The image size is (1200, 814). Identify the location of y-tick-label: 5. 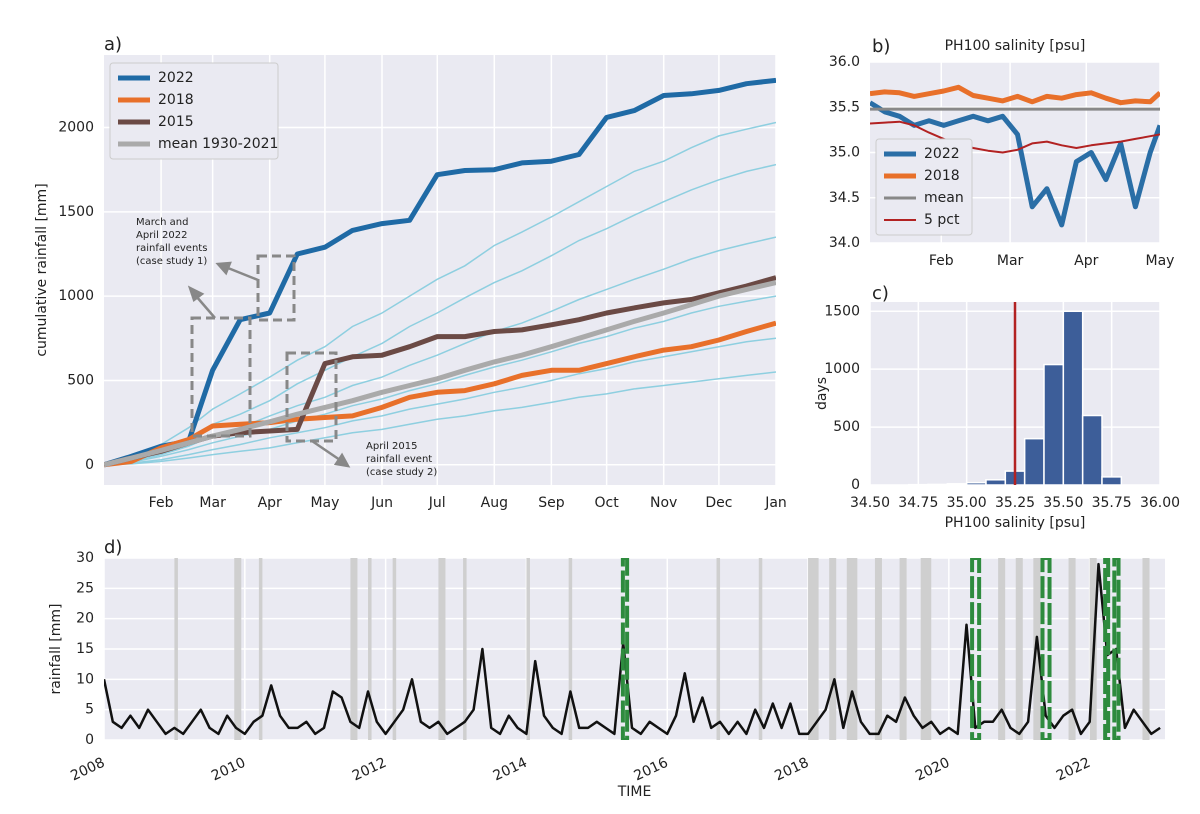
(89, 710).